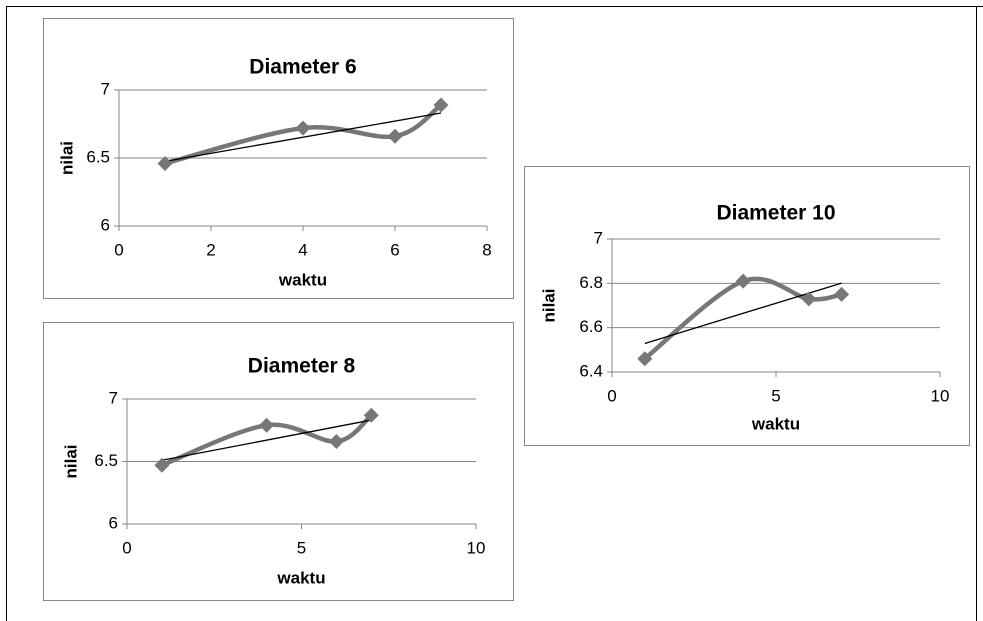 Image resolution: width=983 pixels, height=621 pixels. What do you see at coordinates (591, 326) in the screenshot?
I see `y-tick-label: 6.6` at bounding box center [591, 326].